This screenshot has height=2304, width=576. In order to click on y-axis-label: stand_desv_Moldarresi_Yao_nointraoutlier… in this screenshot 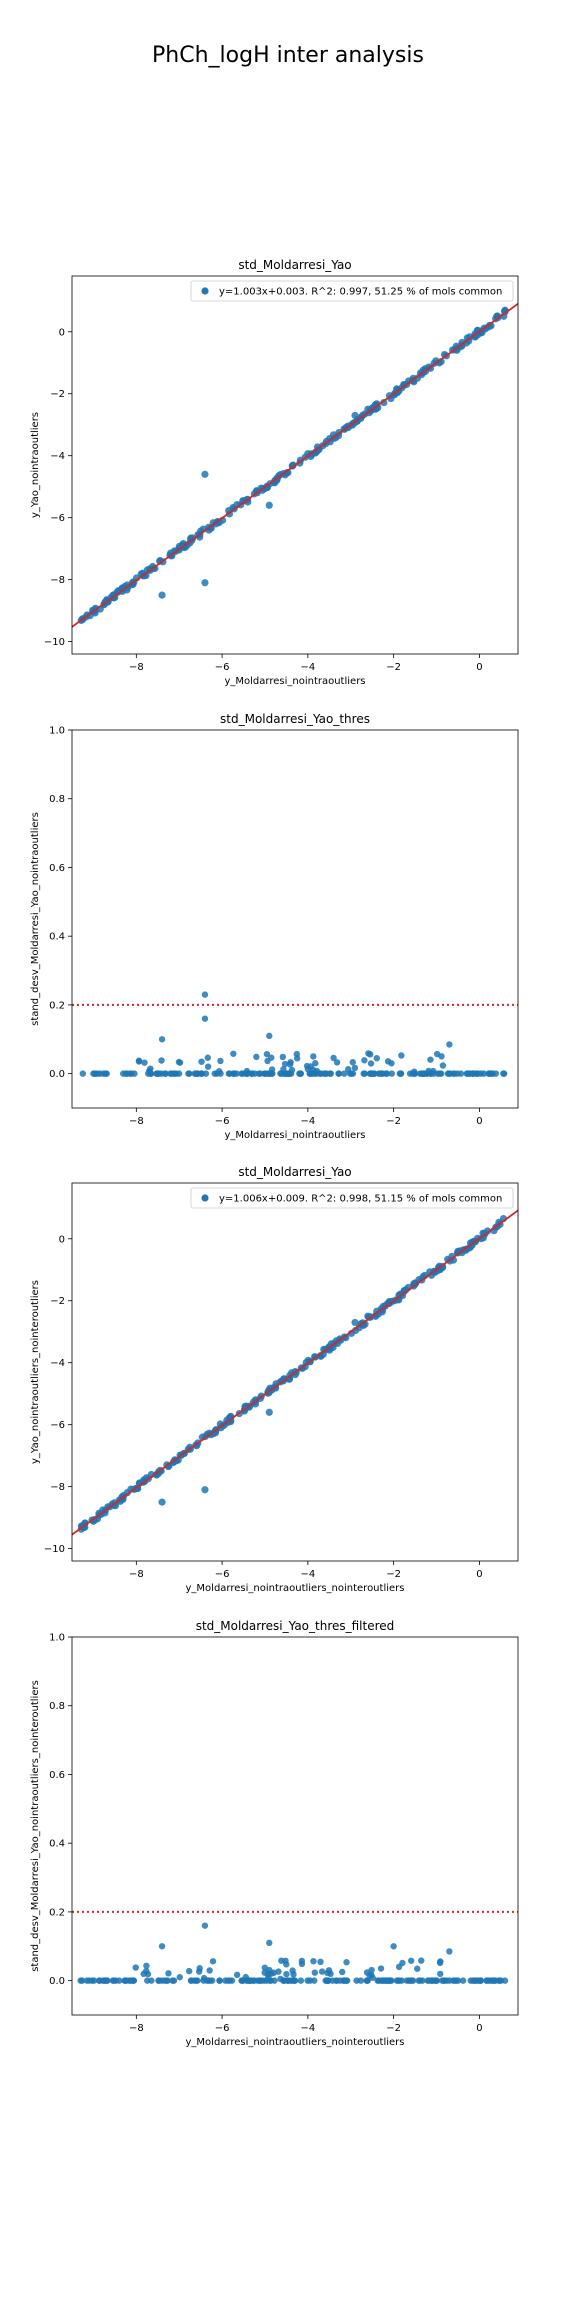, I will do `click(35, 1826)`.